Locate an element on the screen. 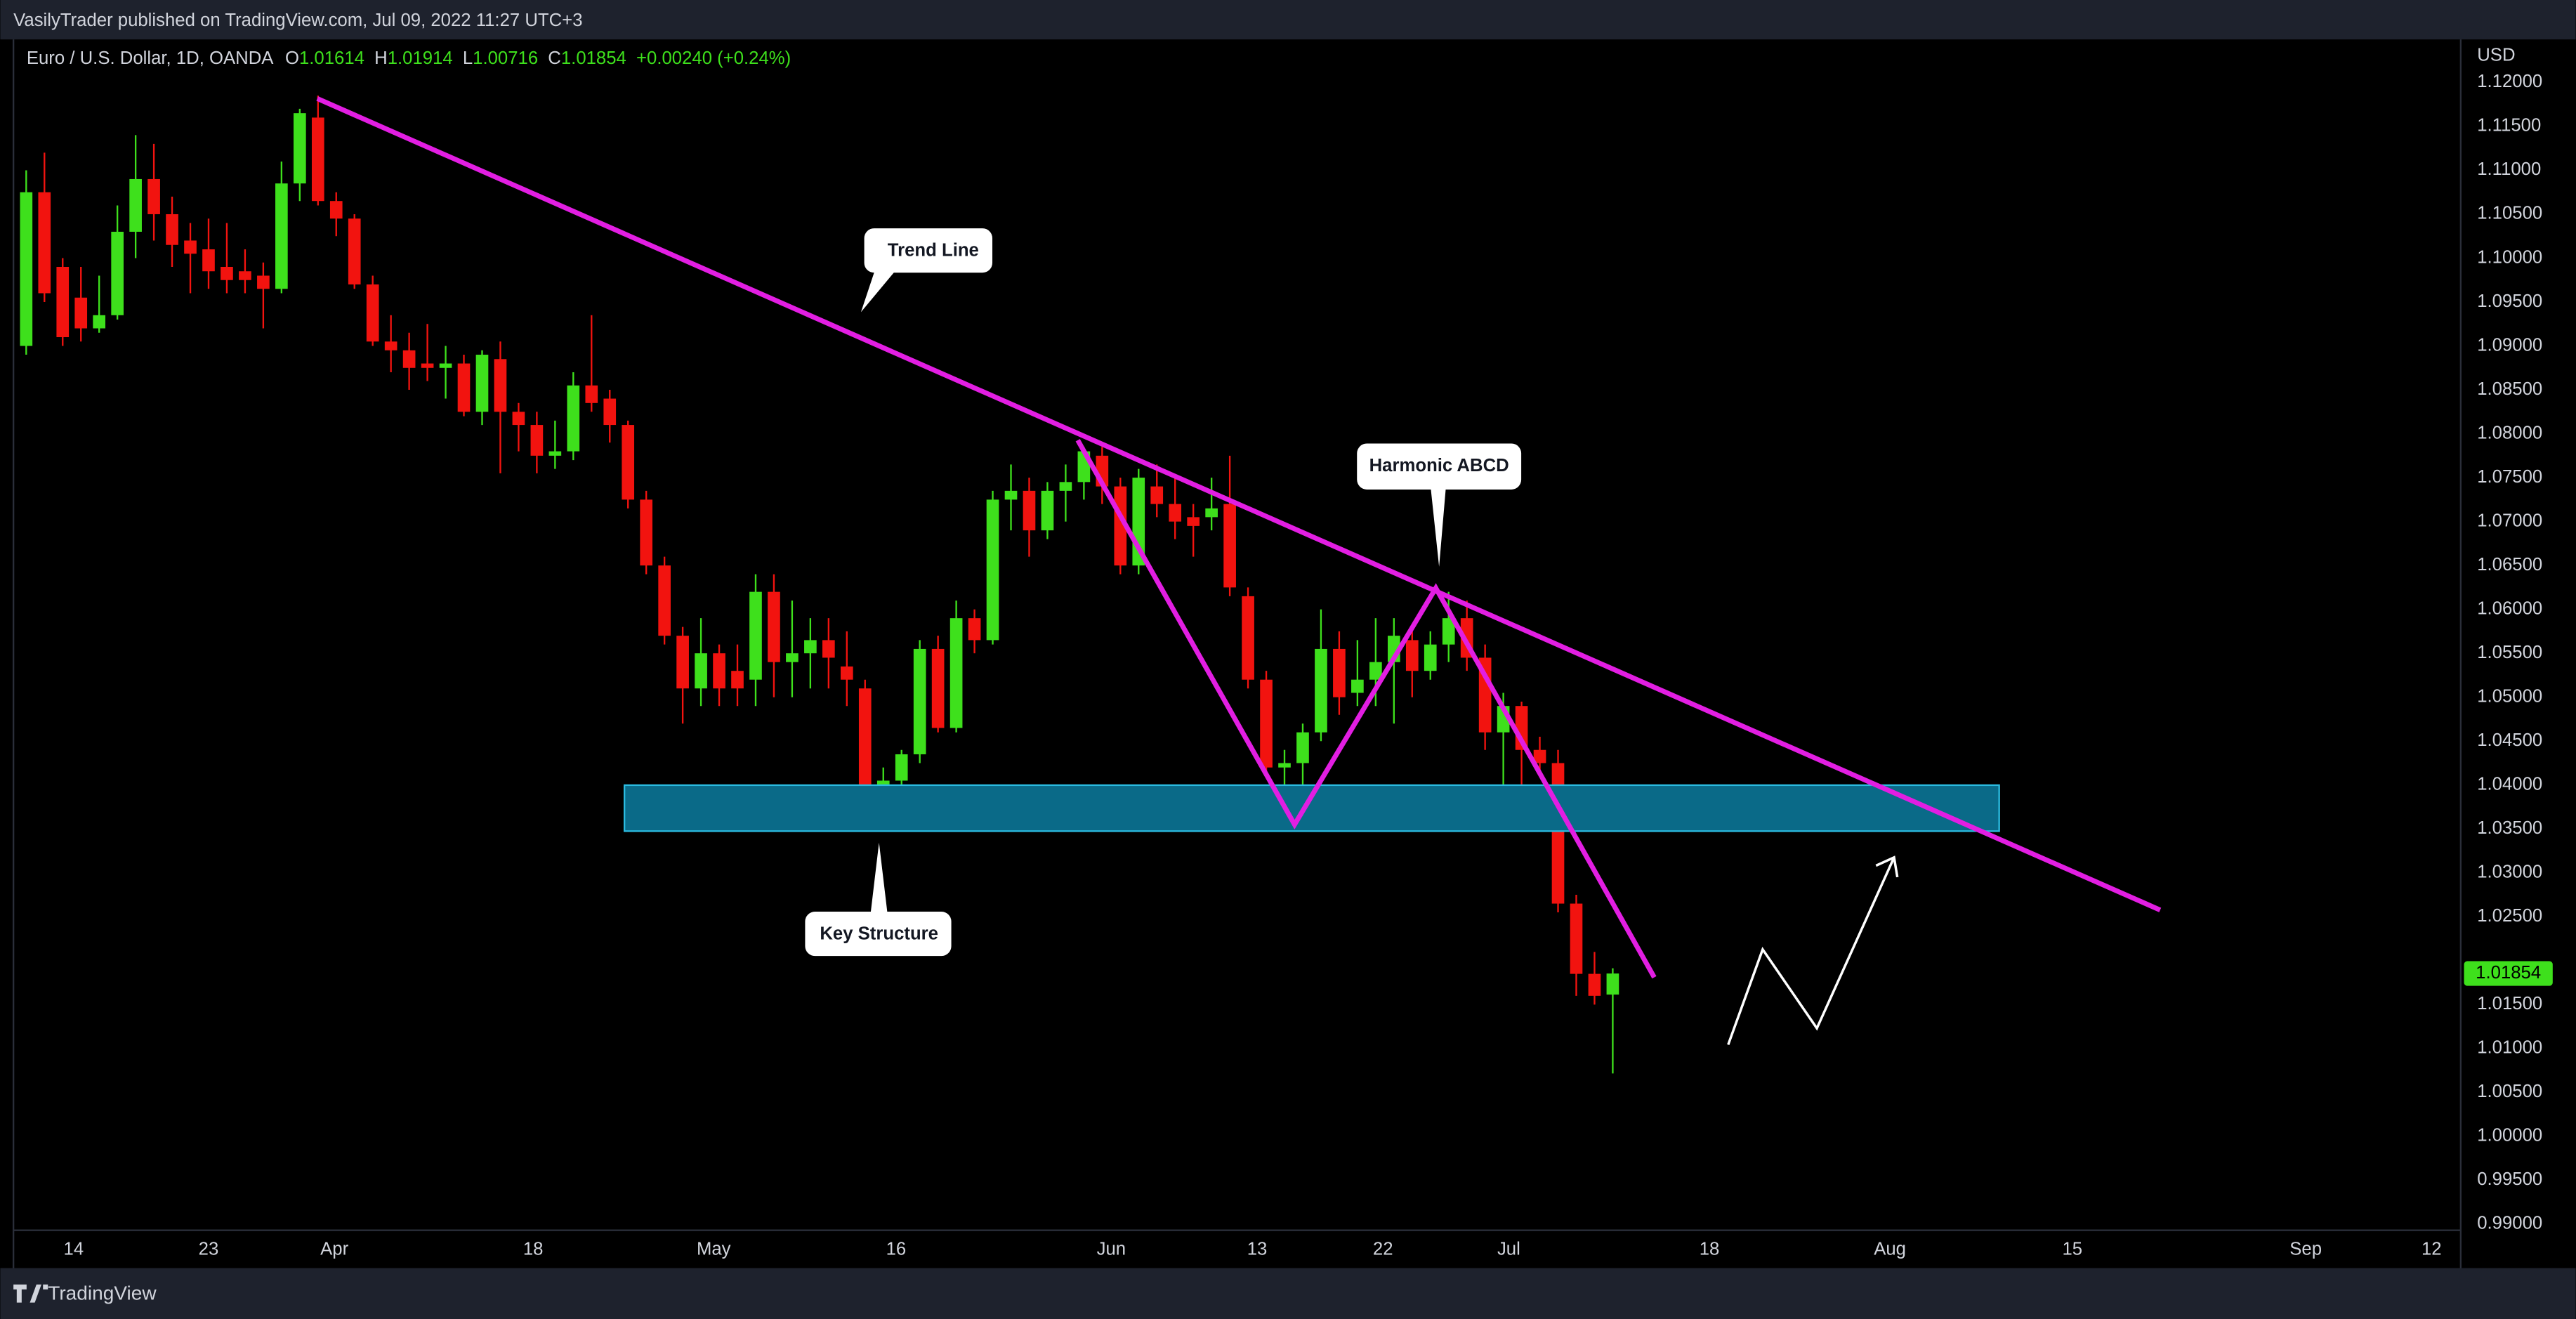  currency: USD is located at coordinates (2496, 55).